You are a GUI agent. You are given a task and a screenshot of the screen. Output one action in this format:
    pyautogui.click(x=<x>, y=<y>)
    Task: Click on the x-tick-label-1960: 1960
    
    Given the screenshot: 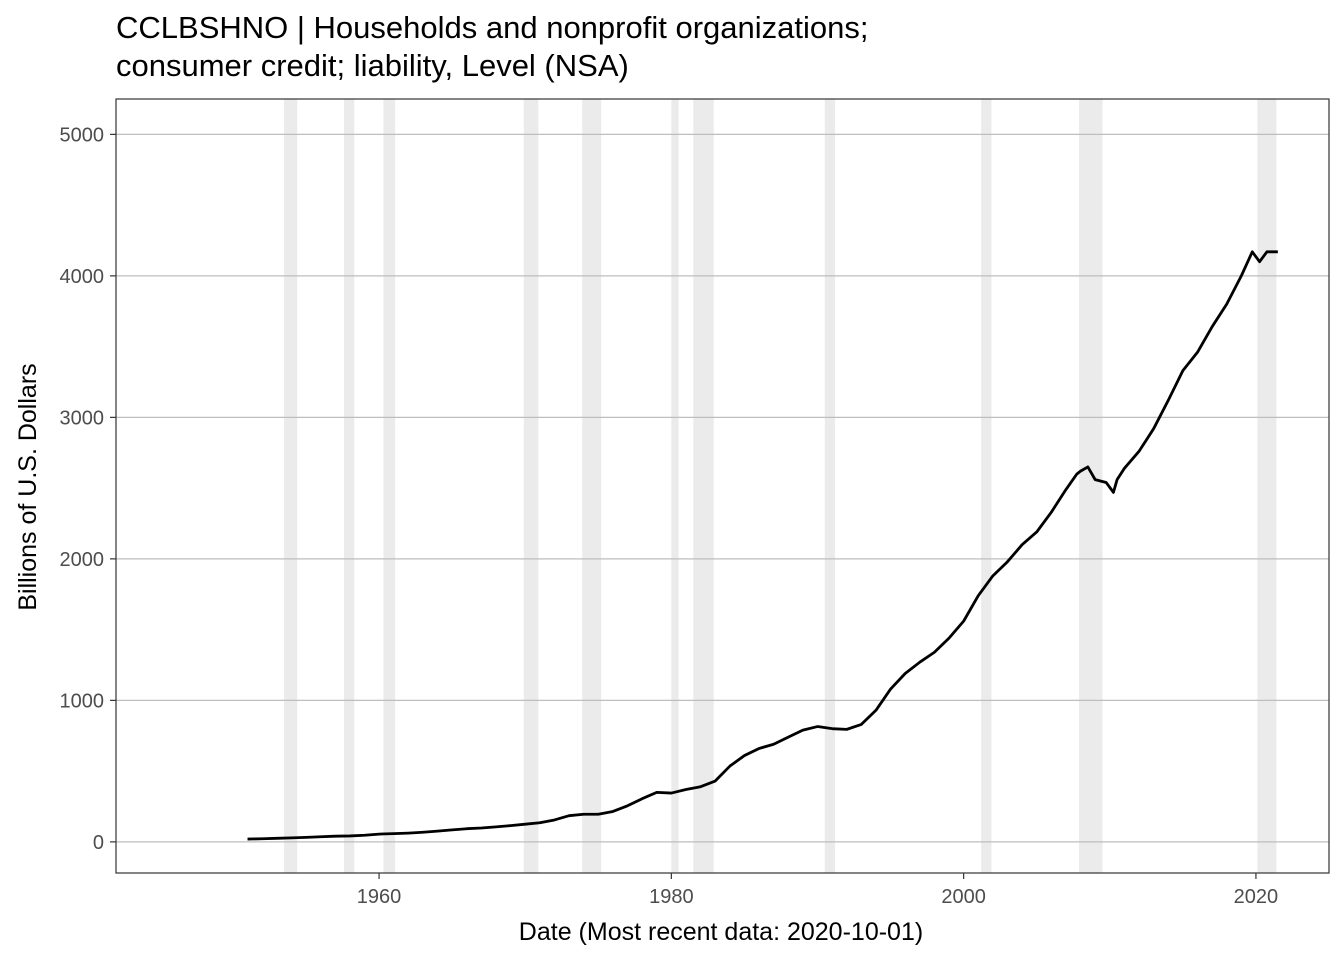 What is the action you would take?
    pyautogui.click(x=379, y=897)
    